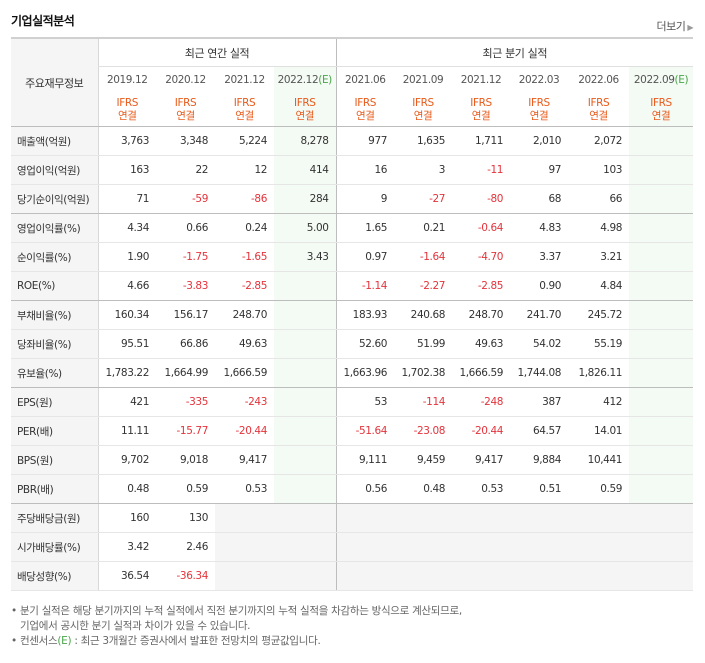  I want to click on table-cell: 284, so click(305, 199).